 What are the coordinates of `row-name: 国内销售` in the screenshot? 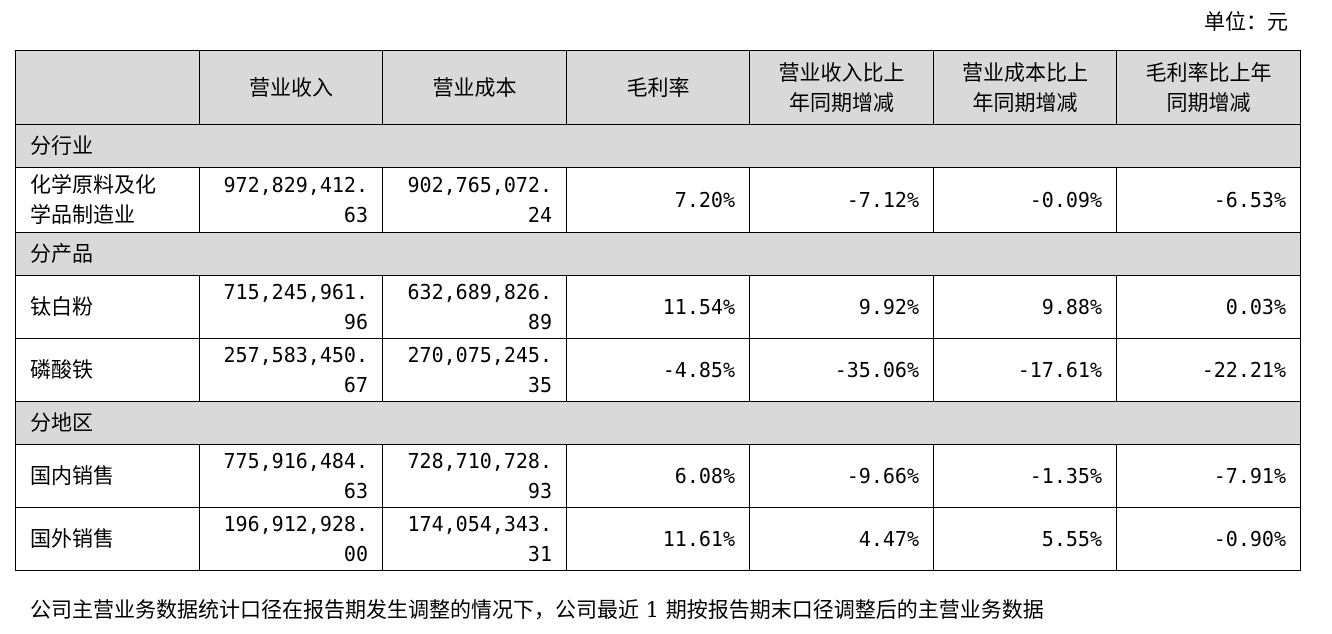 It's located at (107, 476).